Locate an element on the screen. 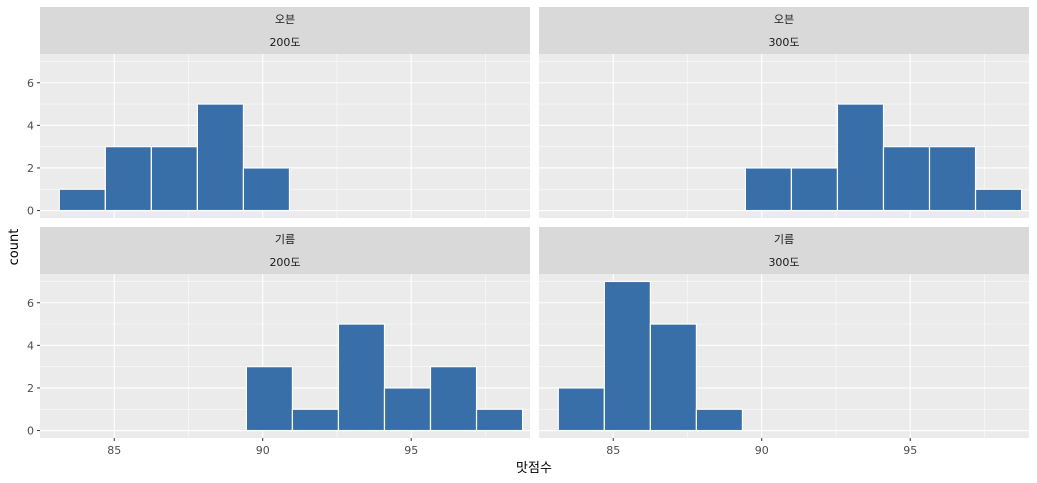  y-axis-title: count is located at coordinates (14, 247).